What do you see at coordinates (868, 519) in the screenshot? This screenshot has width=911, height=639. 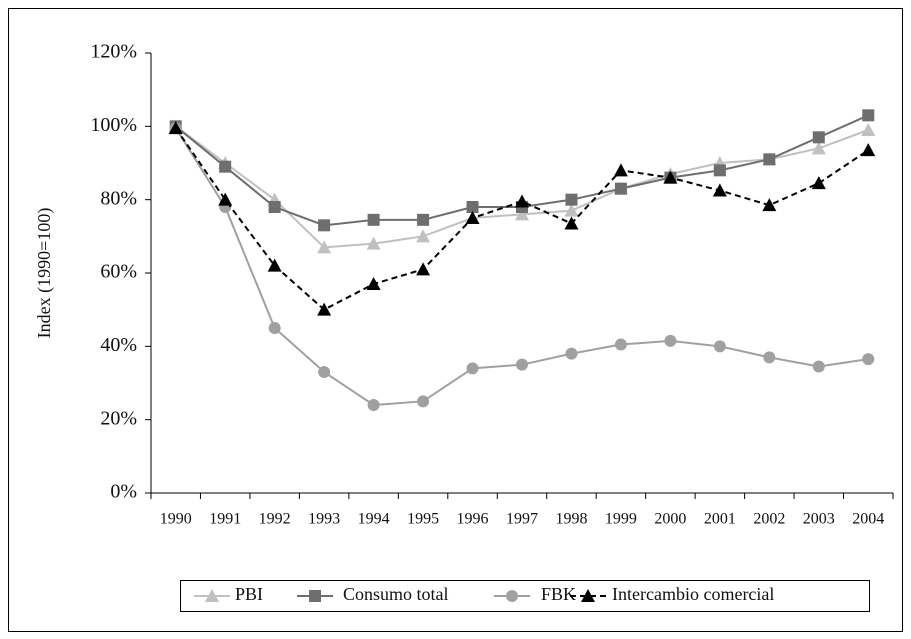 I see `x-tick-label: 2004` at bounding box center [868, 519].